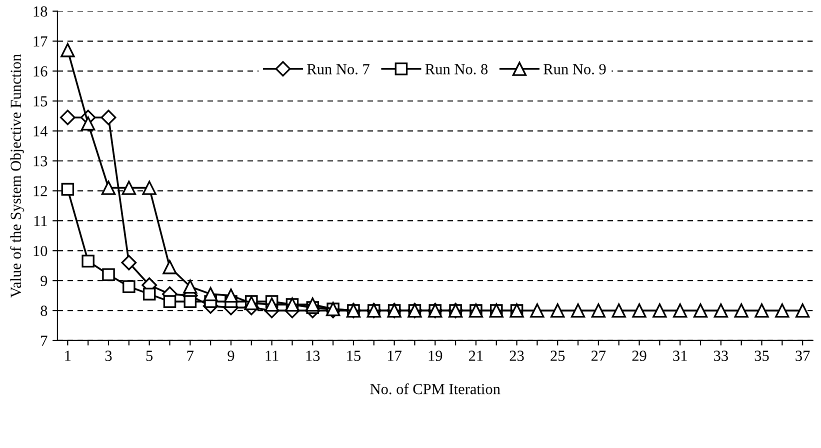 The height and width of the screenshot is (448, 821). What do you see at coordinates (44, 341) in the screenshot?
I see `y-tick-label: 7` at bounding box center [44, 341].